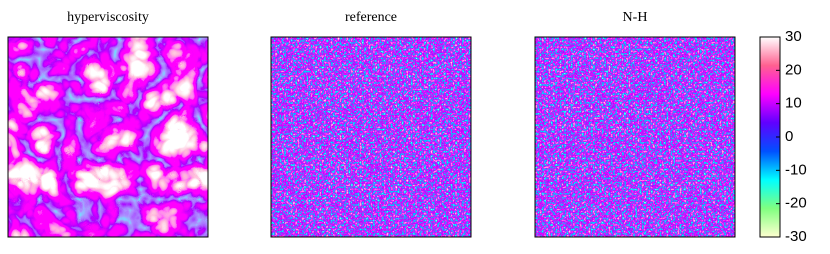 Image resolution: width=830 pixels, height=254 pixels. What do you see at coordinates (796, 236) in the screenshot?
I see `tick-label: -30` at bounding box center [796, 236].